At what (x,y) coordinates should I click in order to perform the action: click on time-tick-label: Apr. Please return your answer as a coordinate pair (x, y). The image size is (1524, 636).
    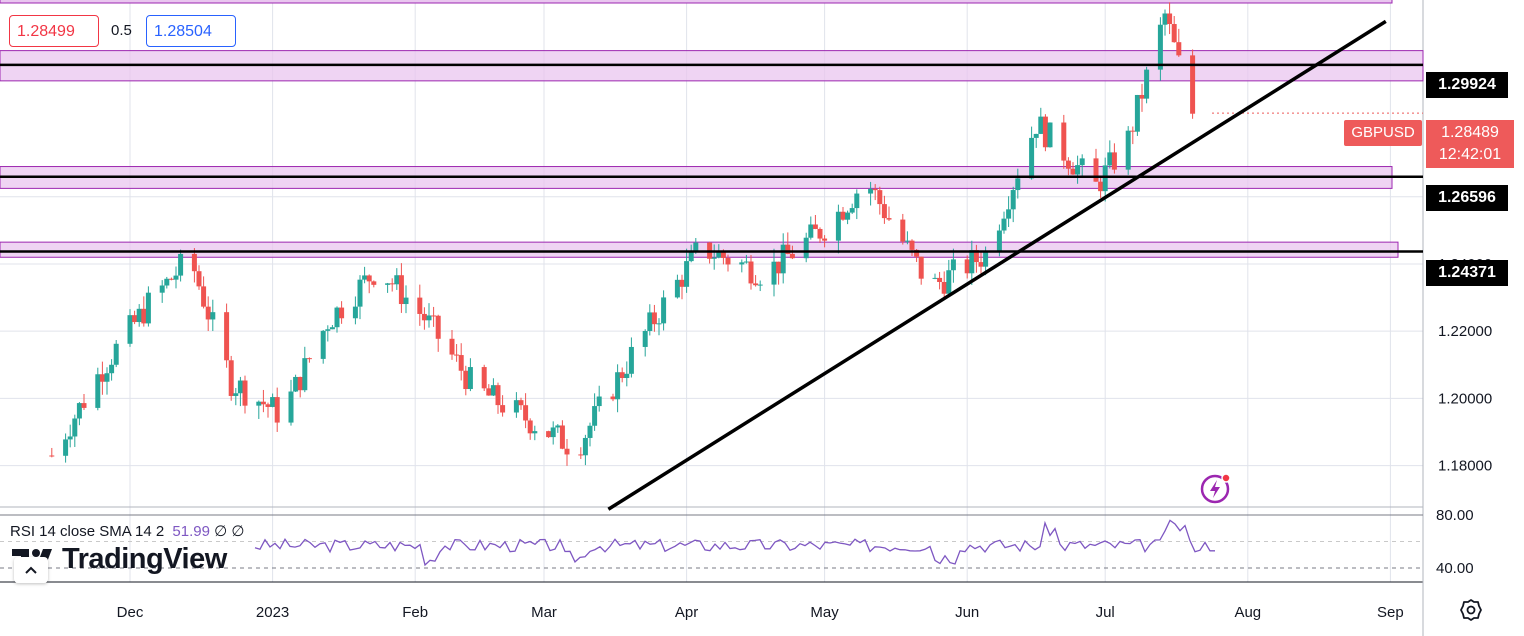
    Looking at the image, I should click on (686, 612).